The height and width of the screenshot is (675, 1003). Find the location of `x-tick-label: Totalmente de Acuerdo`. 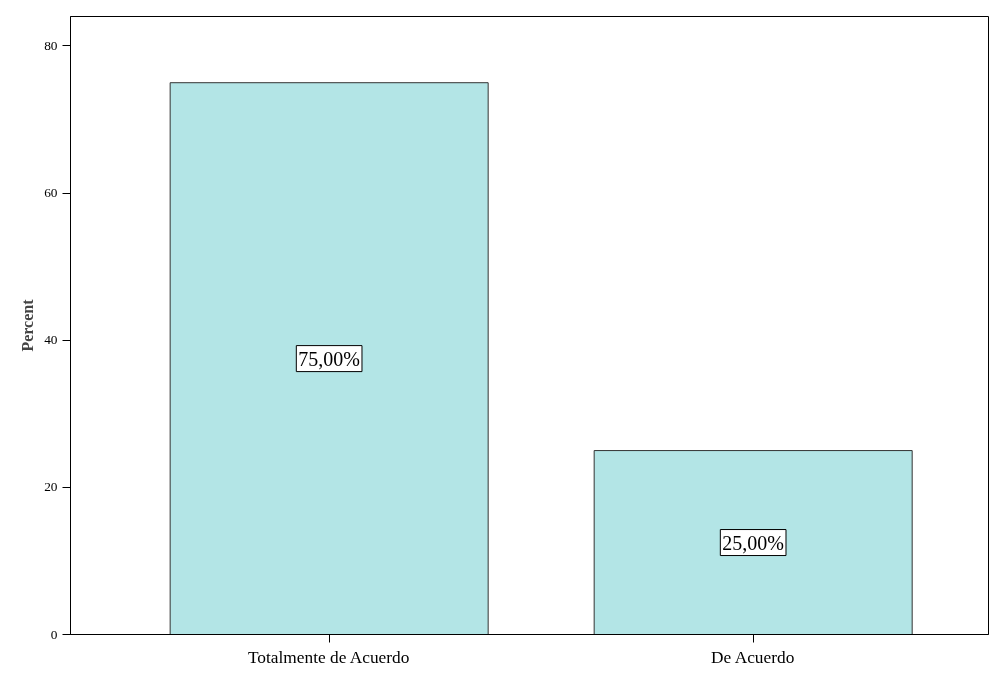

x-tick-label: Totalmente de Acuerdo is located at coordinates (328, 657).